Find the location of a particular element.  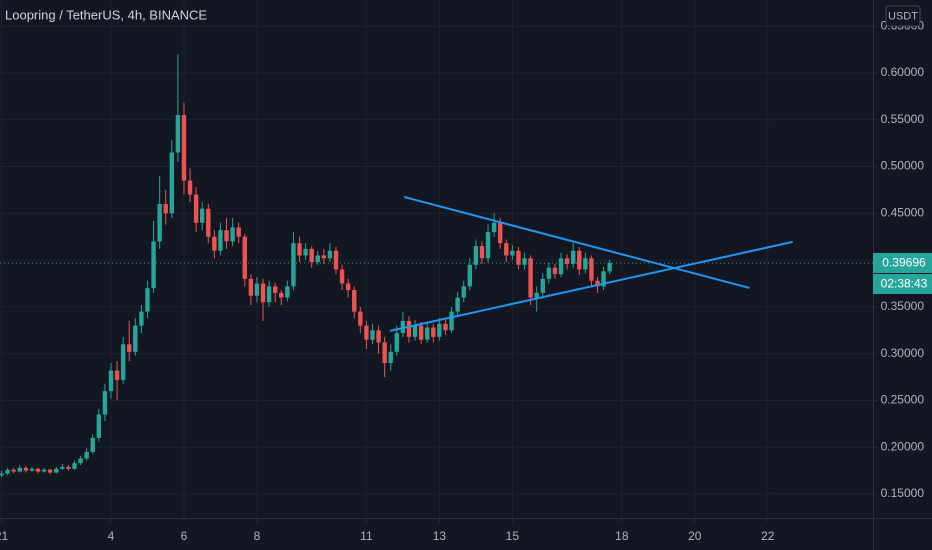

countdown-label: 02:38:43 is located at coordinates (904, 284).